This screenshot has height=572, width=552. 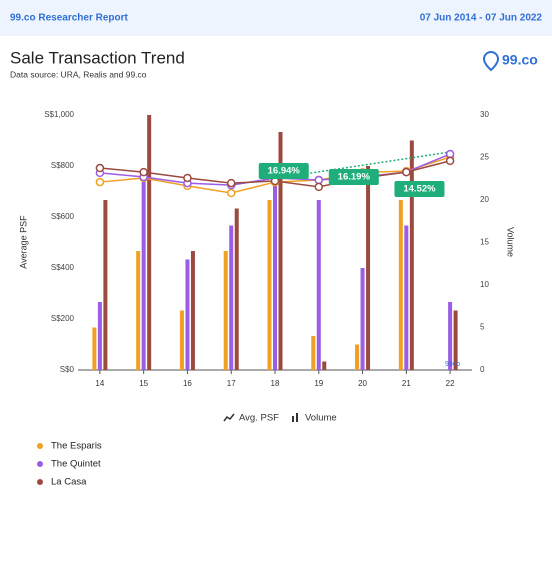 I want to click on subtitle: Data source: URA, Realis and 99.co, so click(x=78, y=74).